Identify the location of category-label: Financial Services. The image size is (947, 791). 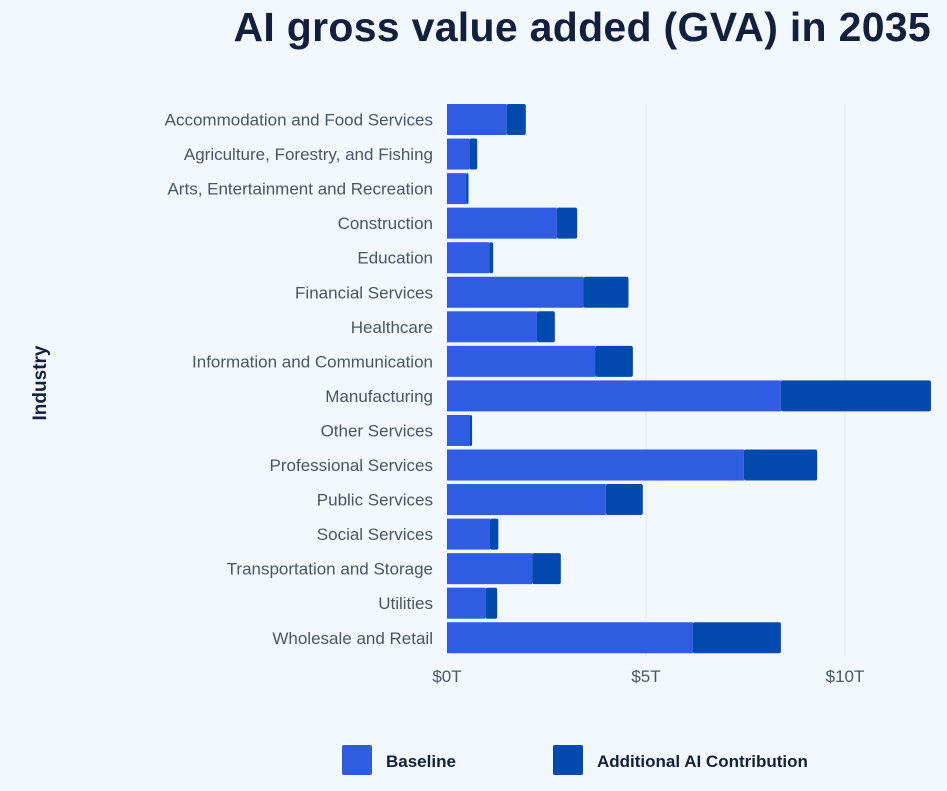
(364, 292).